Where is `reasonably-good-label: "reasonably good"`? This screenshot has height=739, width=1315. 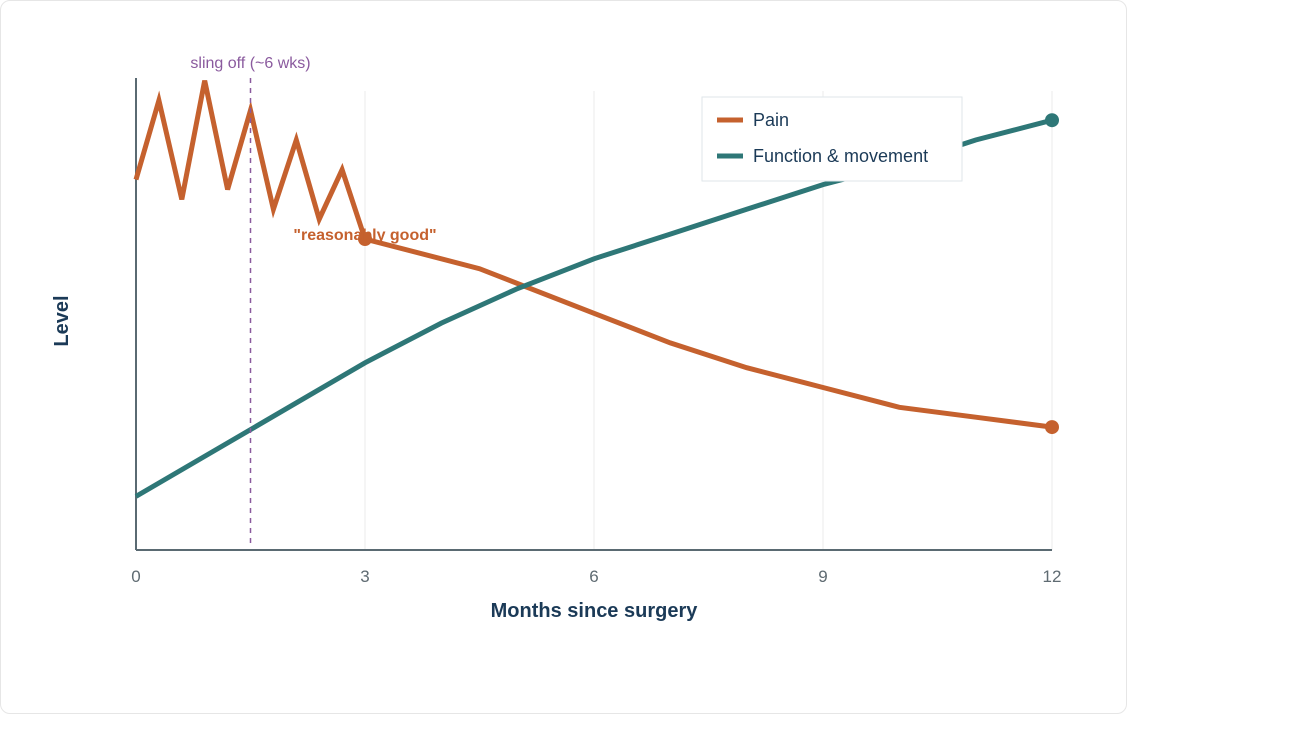 reasonably-good-label: "reasonably good" is located at coordinates (364, 235).